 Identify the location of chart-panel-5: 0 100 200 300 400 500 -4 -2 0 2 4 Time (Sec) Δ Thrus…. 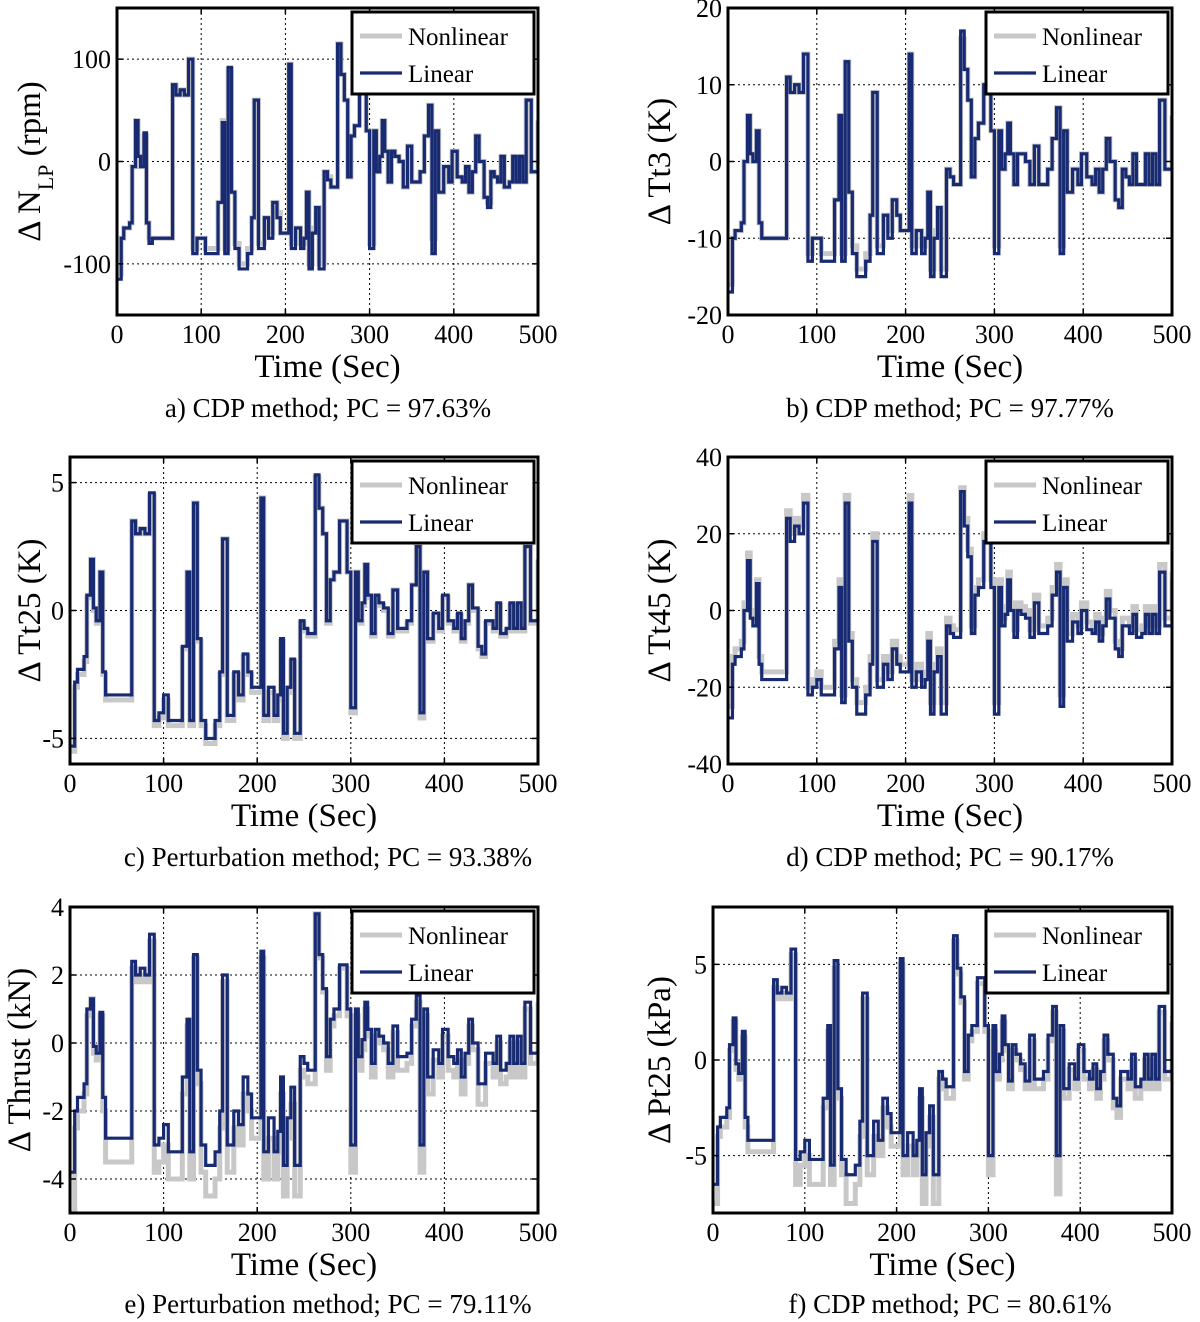
(280, 1106).